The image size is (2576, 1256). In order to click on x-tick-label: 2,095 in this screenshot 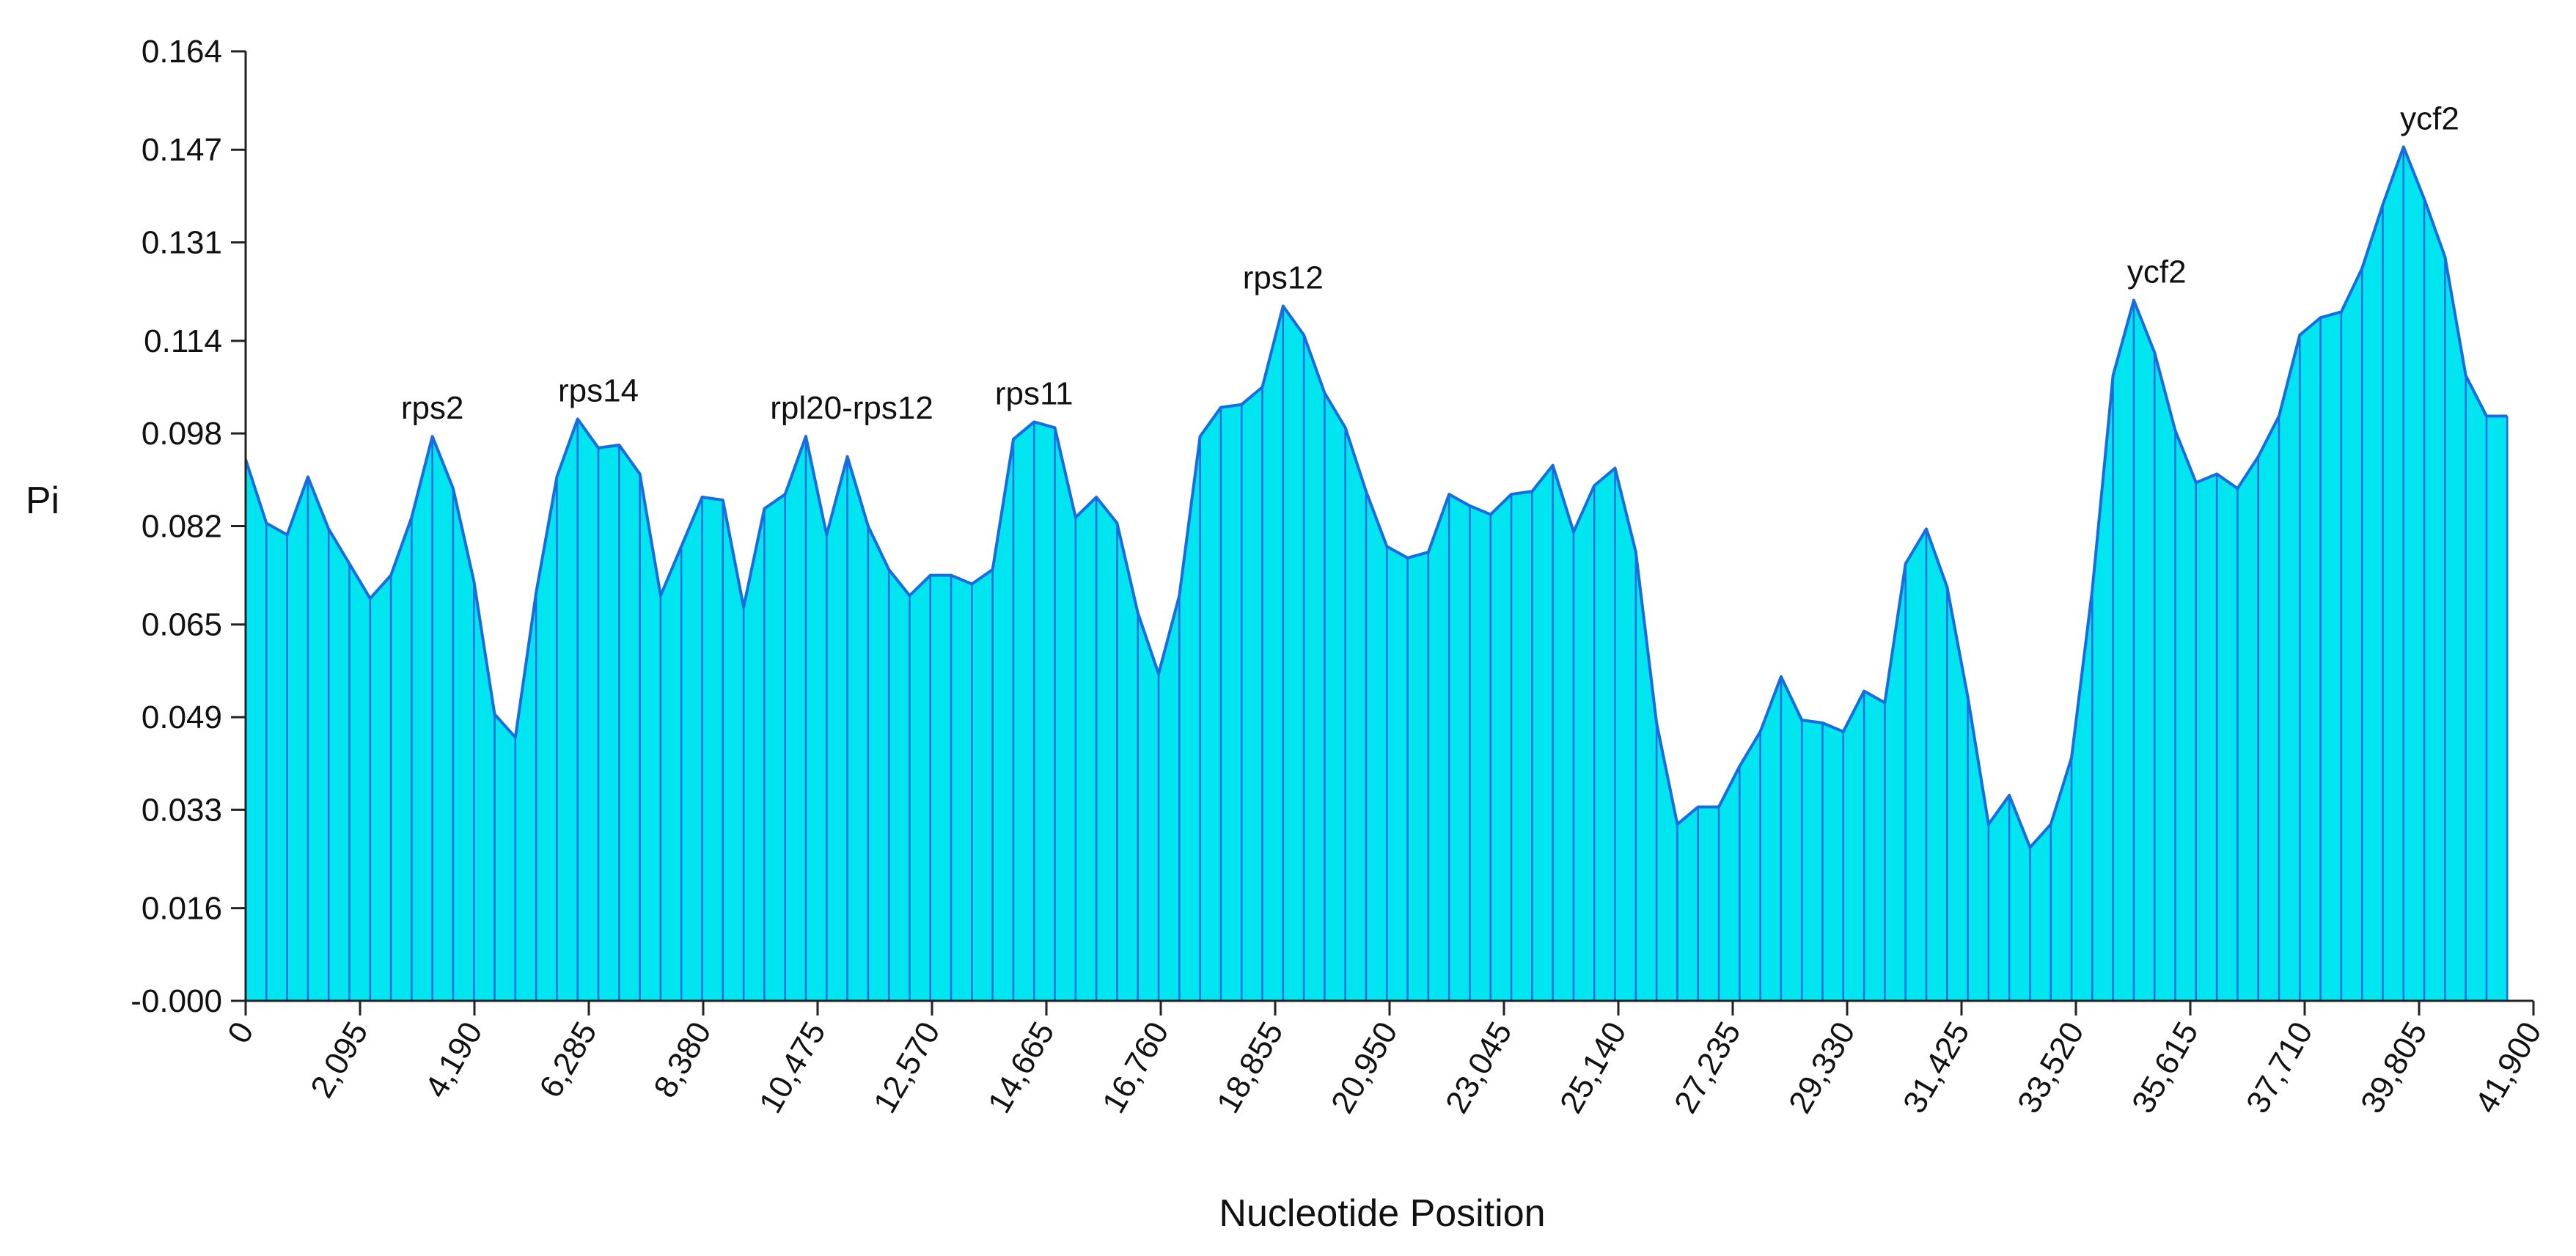, I will do `click(340, 1060)`.